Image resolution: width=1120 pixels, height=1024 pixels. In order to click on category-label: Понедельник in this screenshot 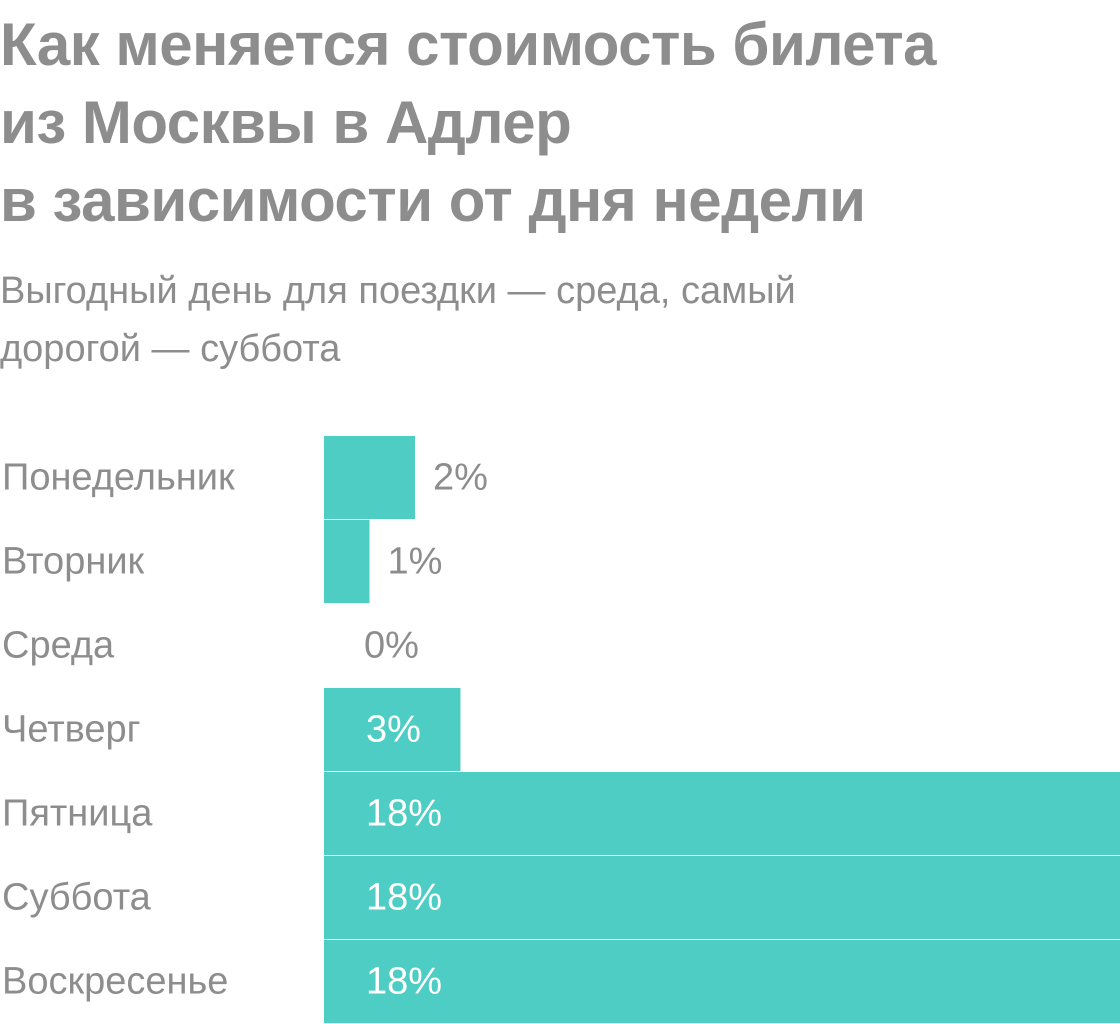, I will do `click(118, 478)`.